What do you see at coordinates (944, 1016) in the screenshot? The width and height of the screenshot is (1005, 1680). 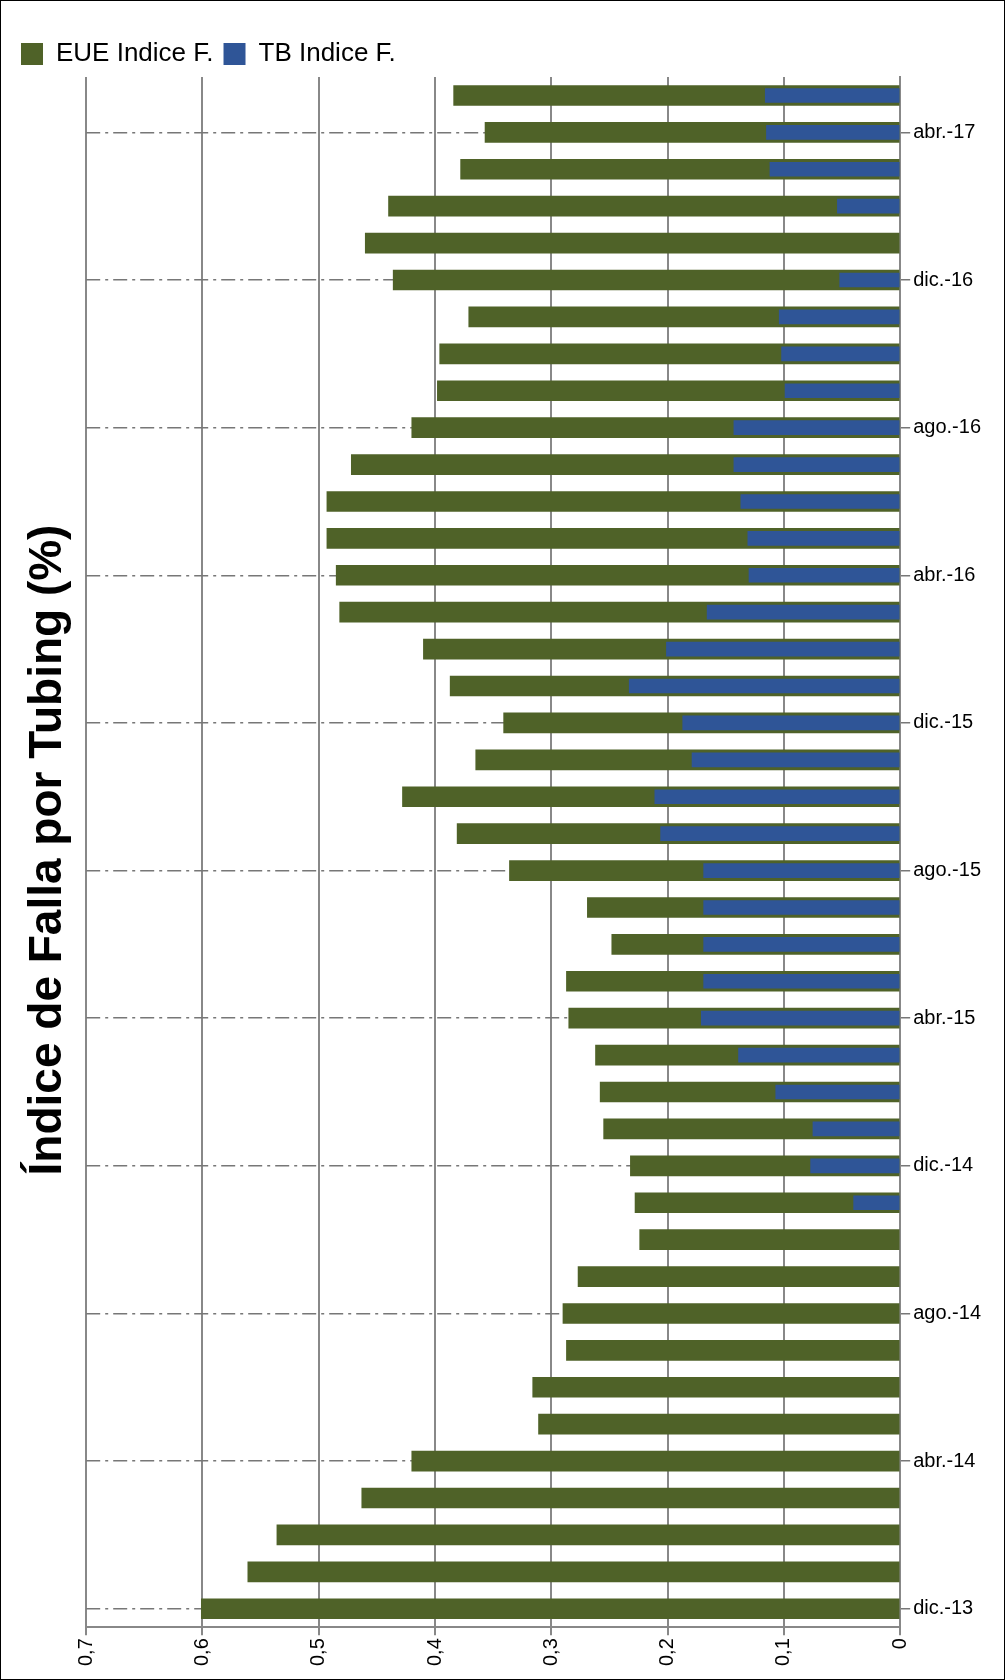 I see `y-tick-label: abr.-15` at bounding box center [944, 1016].